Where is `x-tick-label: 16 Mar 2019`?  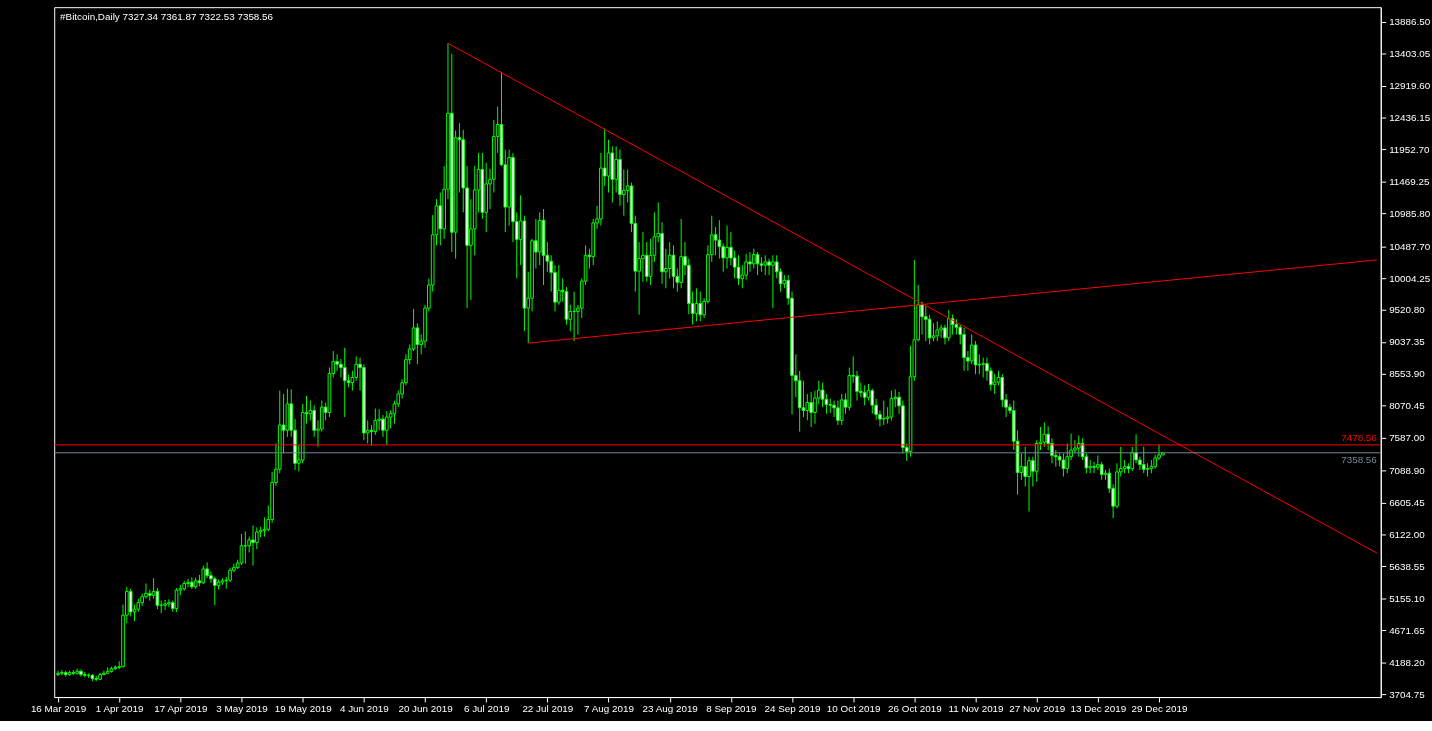
x-tick-label: 16 Mar 2019 is located at coordinates (58, 709).